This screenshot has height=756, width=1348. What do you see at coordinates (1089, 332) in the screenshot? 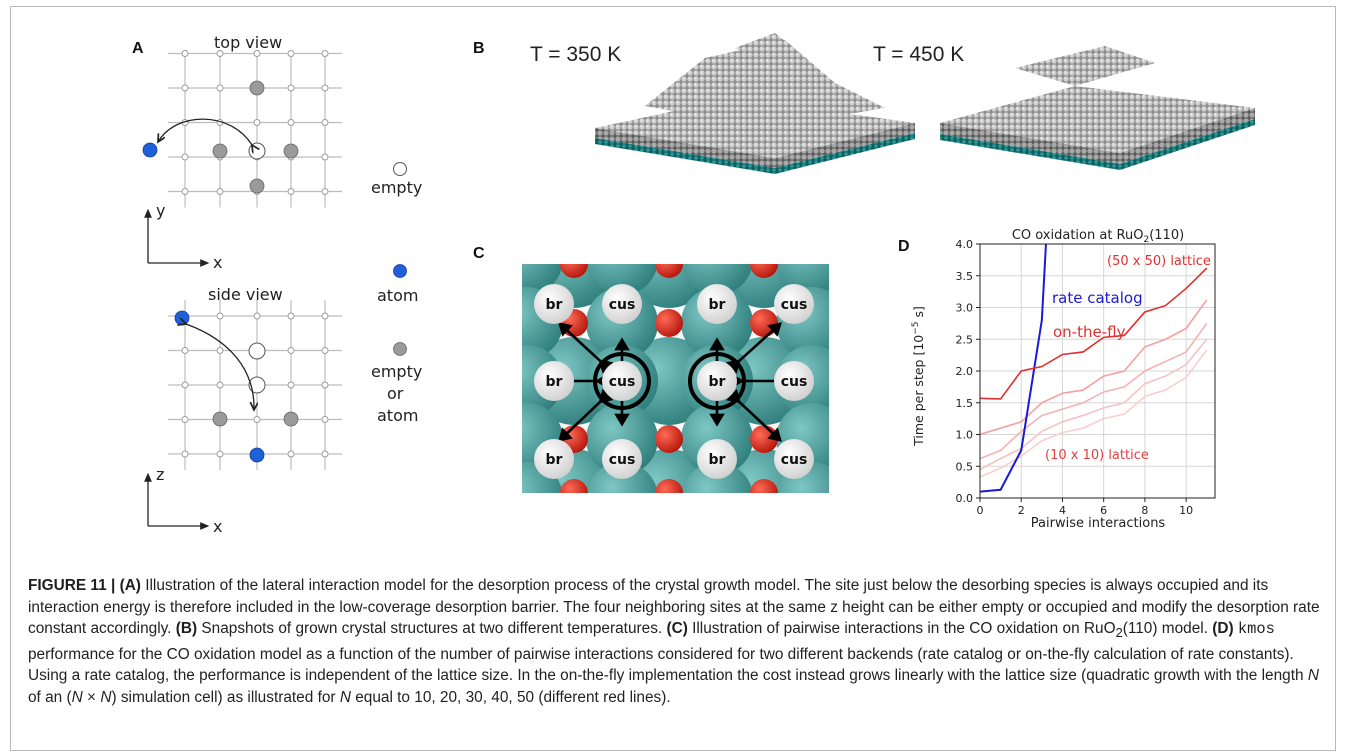
I see `on-the-fly-annotation: on-the-fly` at bounding box center [1089, 332].